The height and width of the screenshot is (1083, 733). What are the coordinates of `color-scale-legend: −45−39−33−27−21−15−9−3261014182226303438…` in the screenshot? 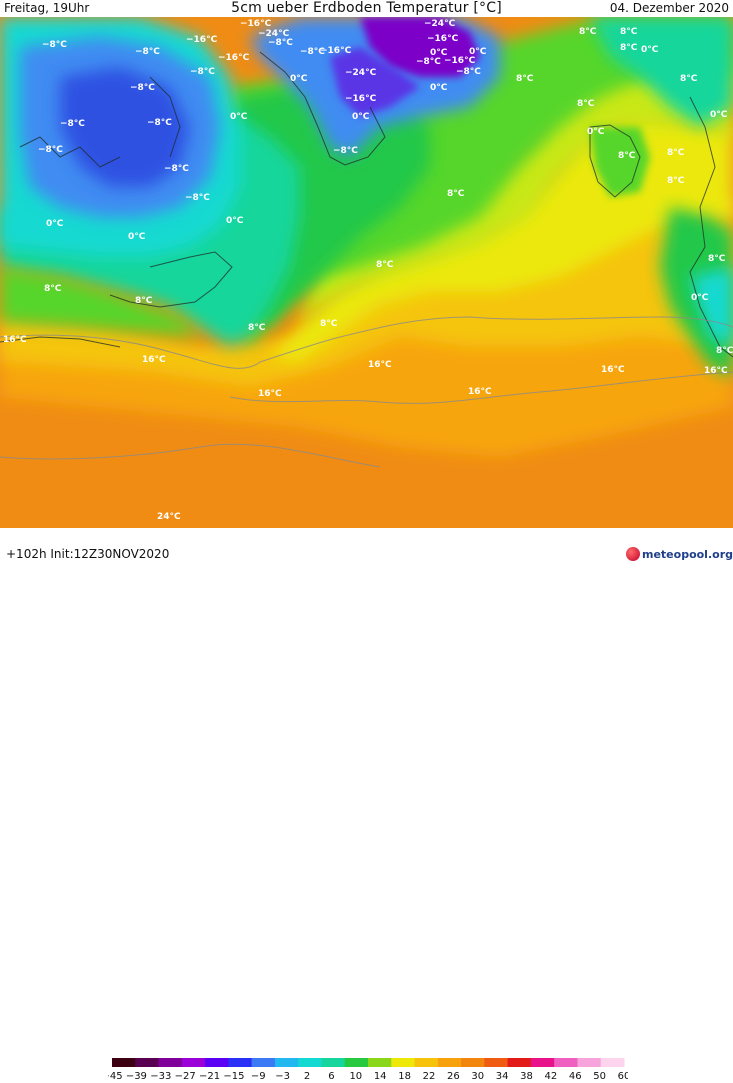 It's located at (368, 1070).